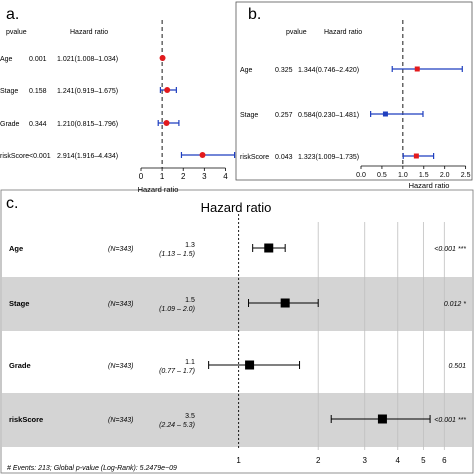  I want to click on panel-b-pvalue: 0.325, so click(284, 70).